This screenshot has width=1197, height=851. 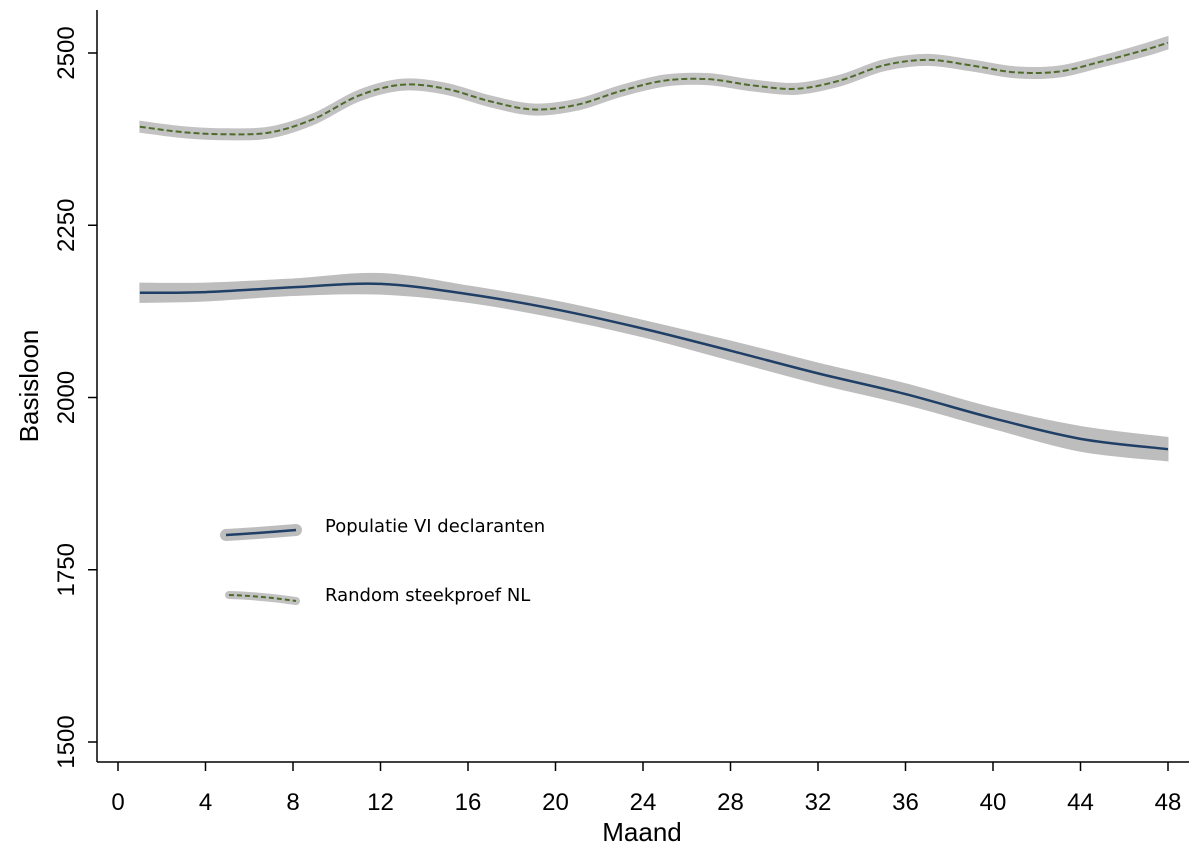 What do you see at coordinates (262, 598) in the screenshot?
I see `legend-swatch-line-random` at bounding box center [262, 598].